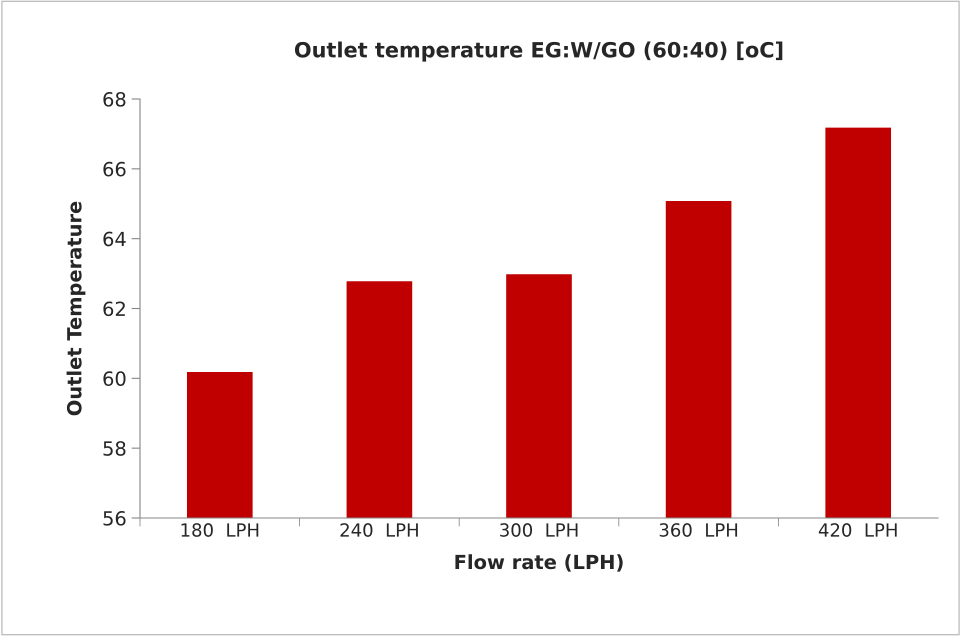 This screenshot has width=961, height=636. I want to click on y-tick-label: 64, so click(114, 239).